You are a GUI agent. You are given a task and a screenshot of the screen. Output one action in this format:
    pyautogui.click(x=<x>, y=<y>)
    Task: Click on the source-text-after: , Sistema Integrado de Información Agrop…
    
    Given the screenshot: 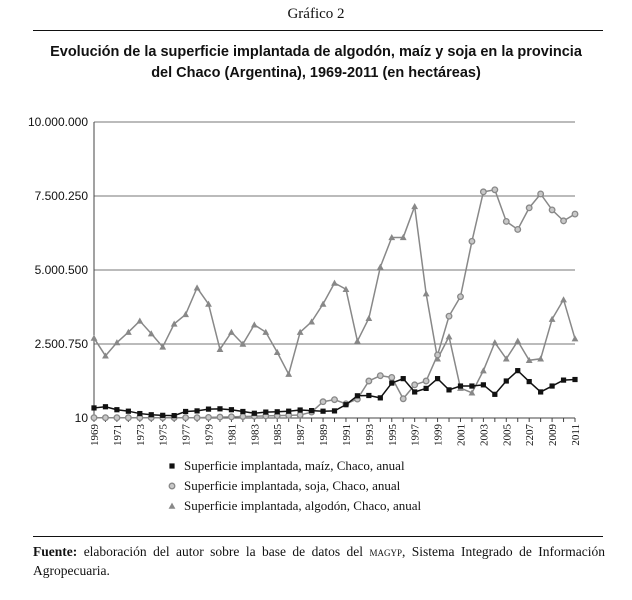 What is the action you would take?
    pyautogui.click(x=319, y=561)
    